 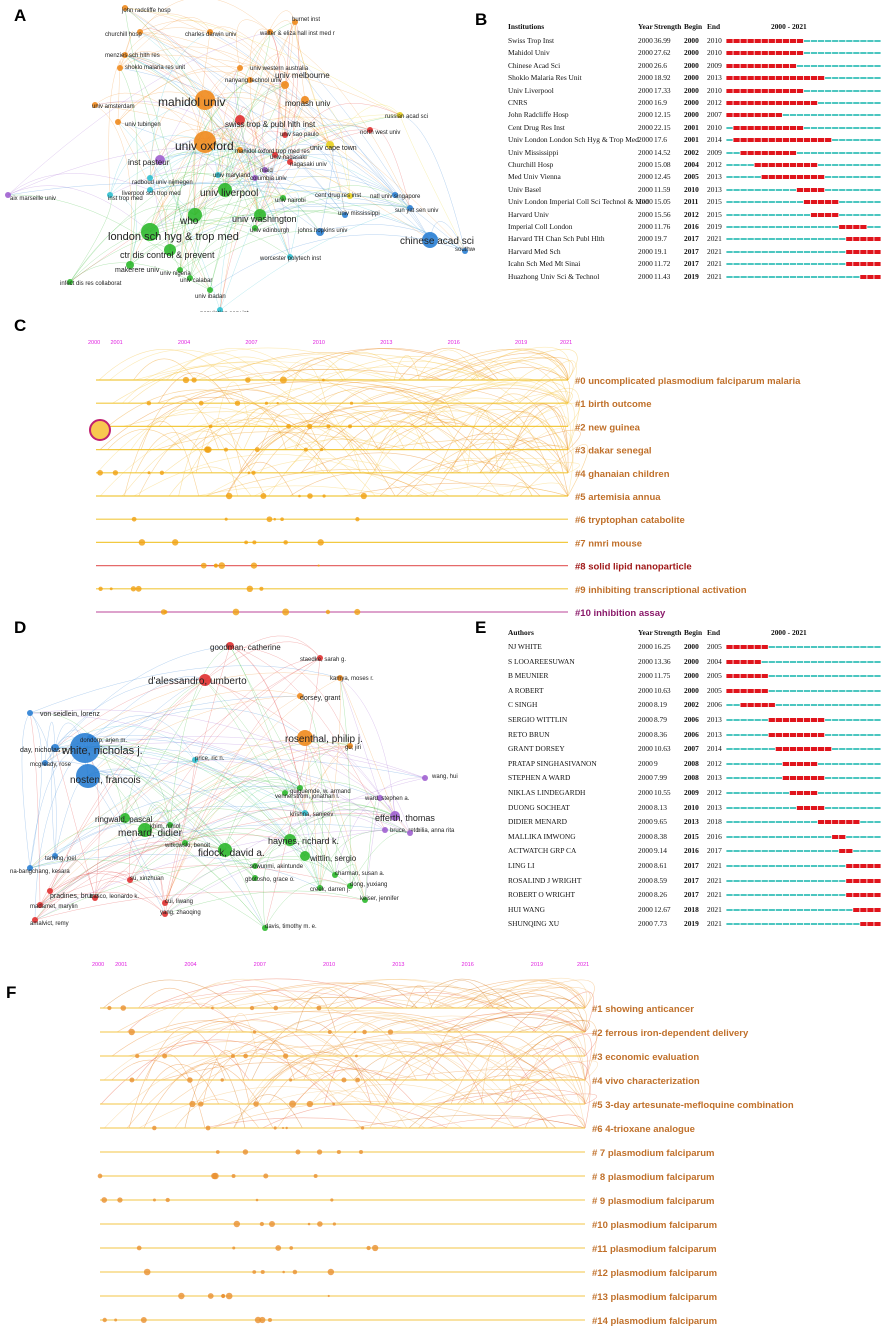 What do you see at coordinates (538, 115) in the screenshot?
I see `institution-burst-cell-name: John Radcliffe Hosp` at bounding box center [538, 115].